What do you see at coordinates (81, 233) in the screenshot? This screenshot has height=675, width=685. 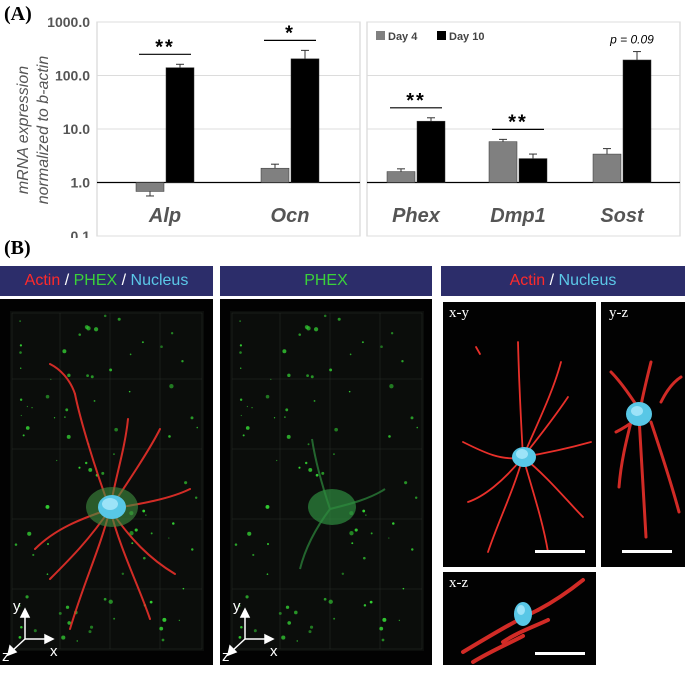 I see `y-tick-label: 0.1` at bounding box center [81, 233].